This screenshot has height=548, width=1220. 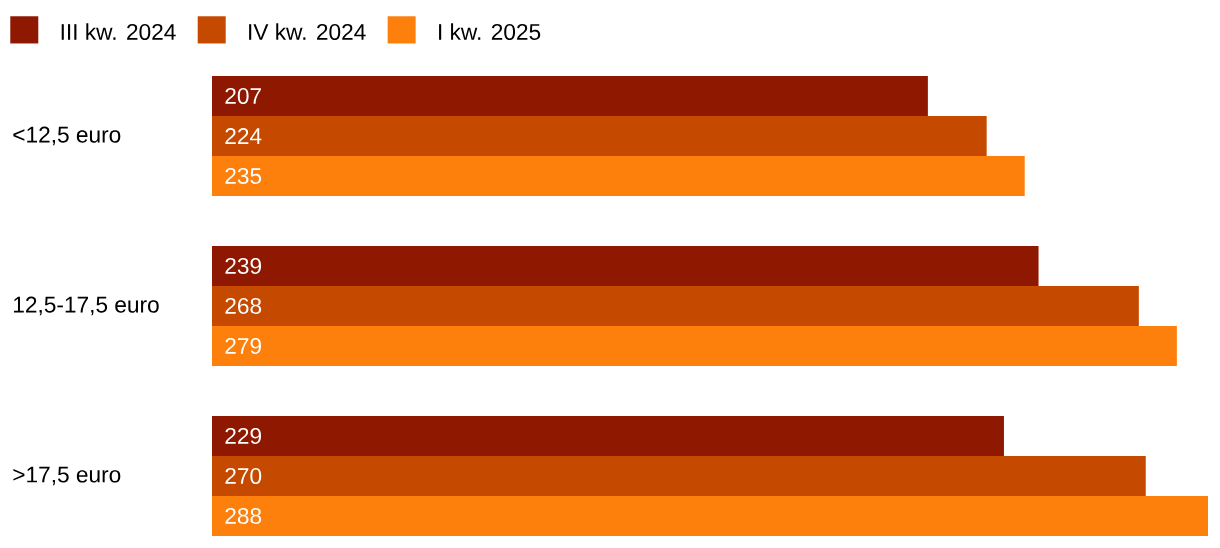 What do you see at coordinates (243, 96) in the screenshot?
I see `data-label: 207` at bounding box center [243, 96].